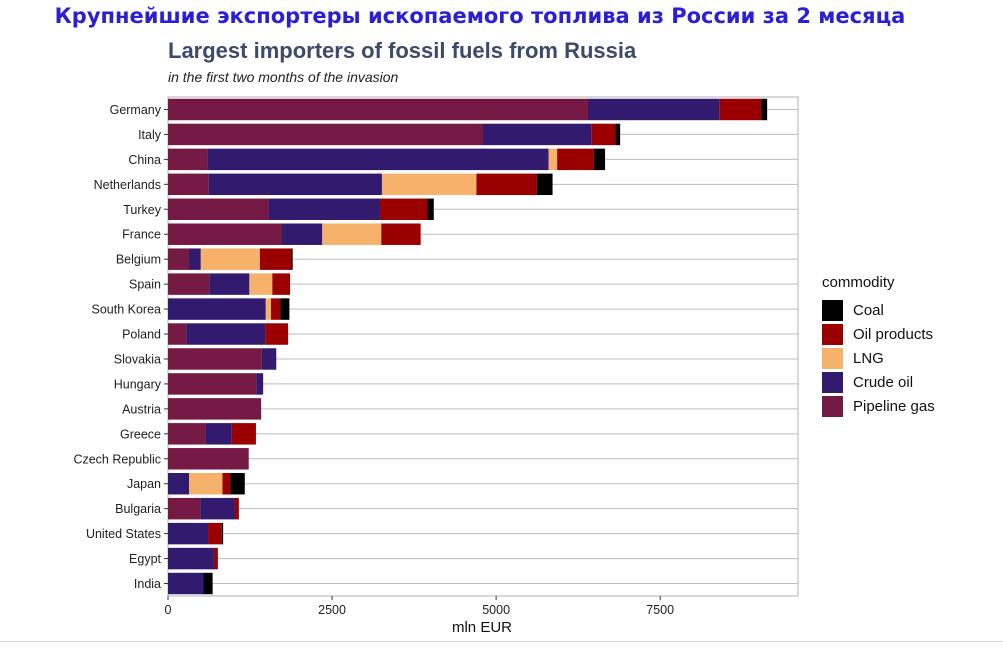 Image resolution: width=1003 pixels, height=649 pixels. I want to click on bar-egypt-oil-products, so click(215, 558).